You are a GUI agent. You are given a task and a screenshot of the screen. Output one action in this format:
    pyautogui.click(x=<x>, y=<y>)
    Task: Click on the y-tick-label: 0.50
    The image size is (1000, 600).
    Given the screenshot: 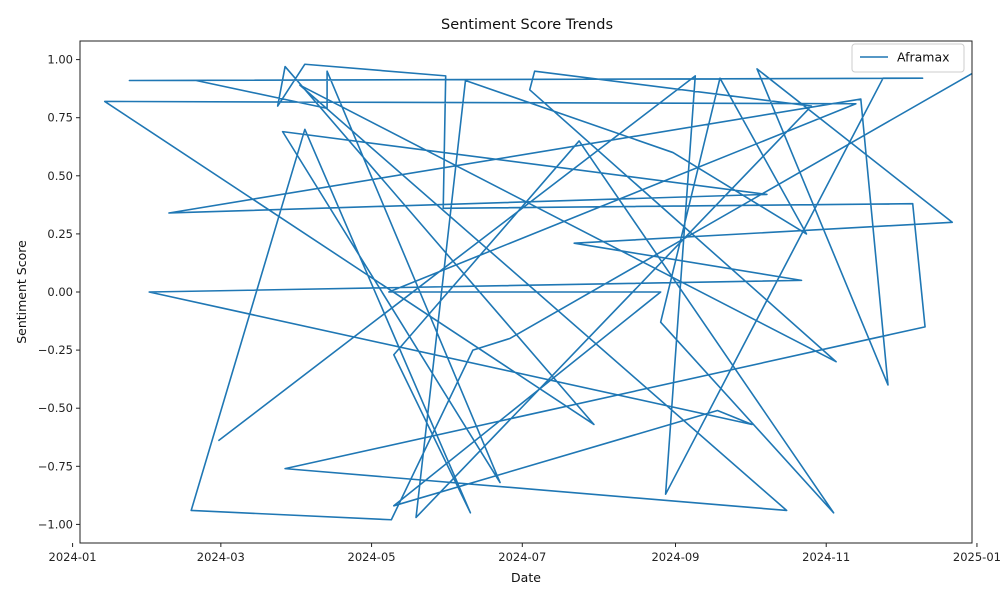 What is the action you would take?
    pyautogui.click(x=60, y=176)
    